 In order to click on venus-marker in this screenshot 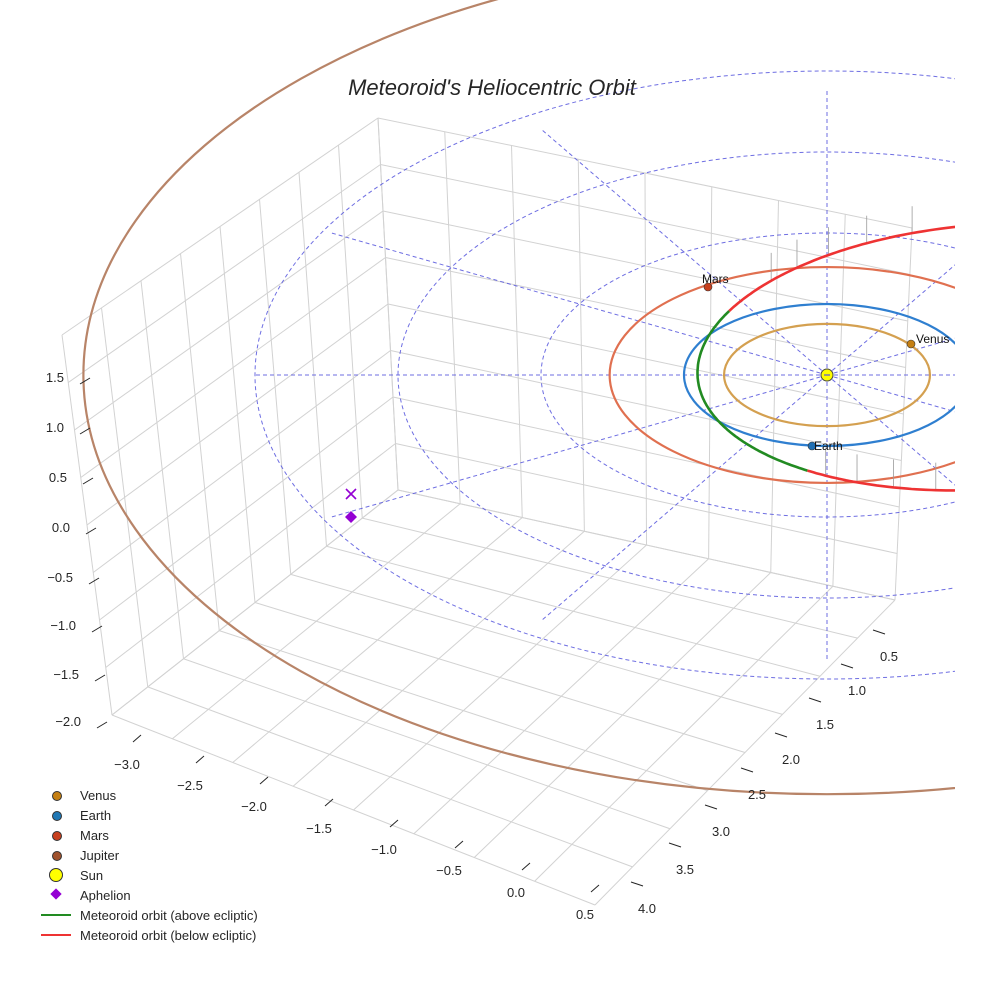, I will do `click(911, 344)`.